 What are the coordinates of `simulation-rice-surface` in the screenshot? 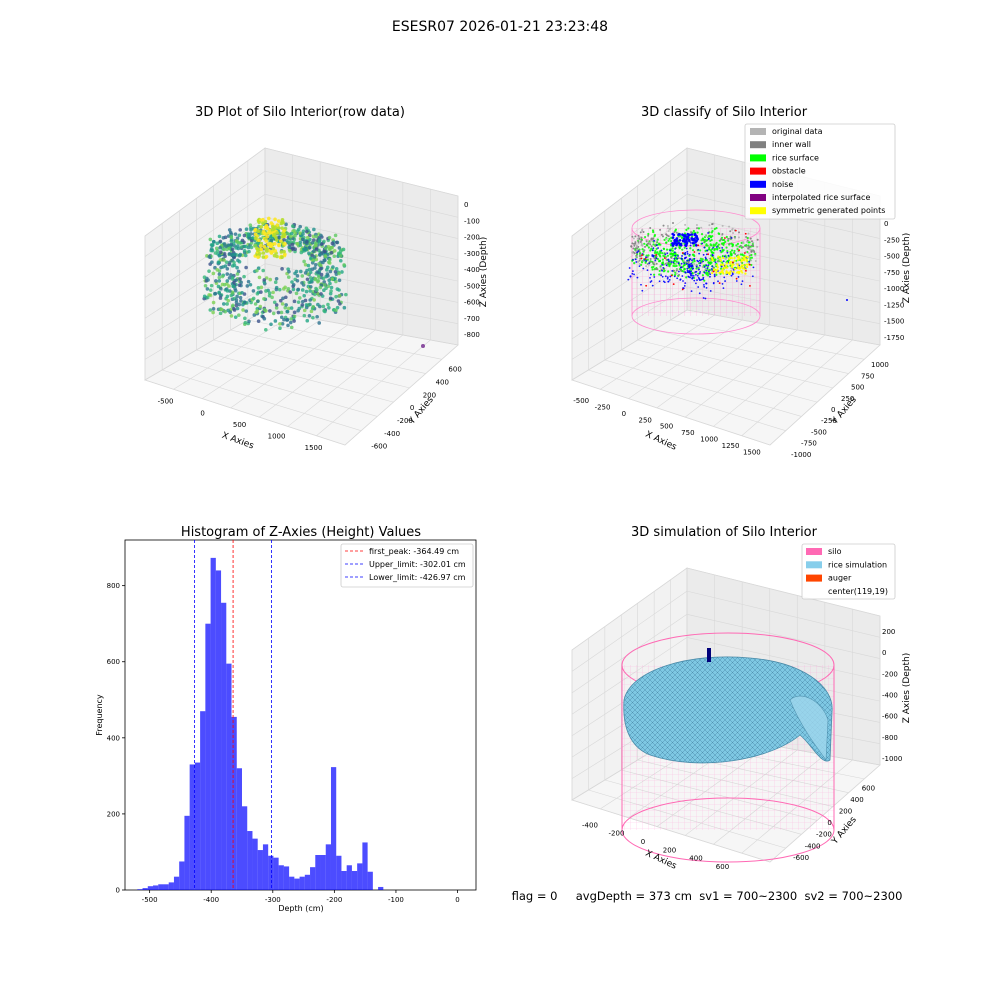 It's located at (728, 710).